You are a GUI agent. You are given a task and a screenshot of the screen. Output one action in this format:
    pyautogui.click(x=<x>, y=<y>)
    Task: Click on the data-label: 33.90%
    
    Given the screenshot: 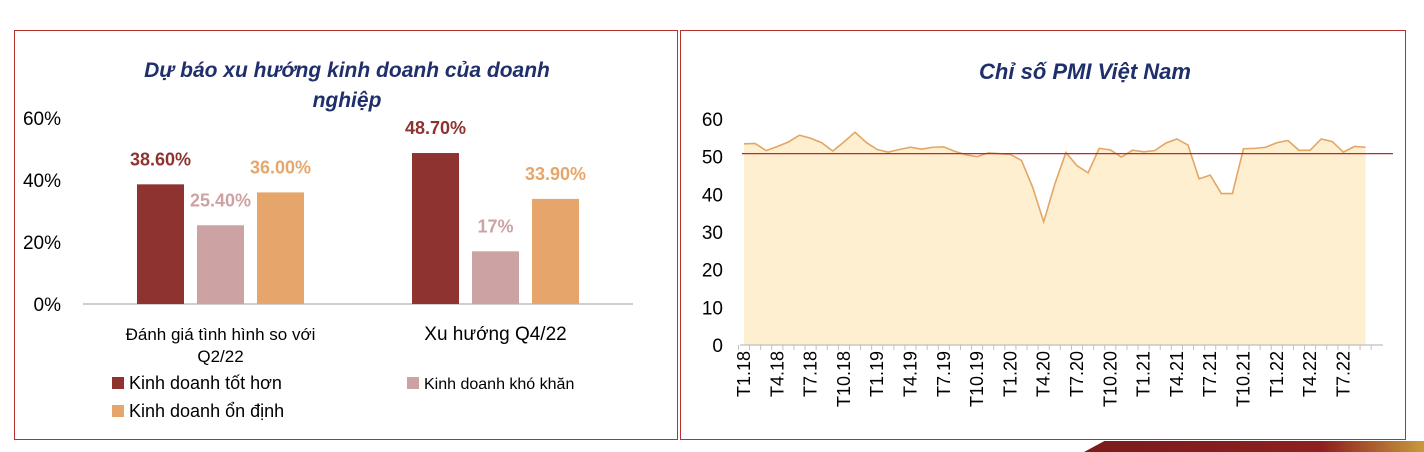 What is the action you would take?
    pyautogui.click(x=555, y=174)
    